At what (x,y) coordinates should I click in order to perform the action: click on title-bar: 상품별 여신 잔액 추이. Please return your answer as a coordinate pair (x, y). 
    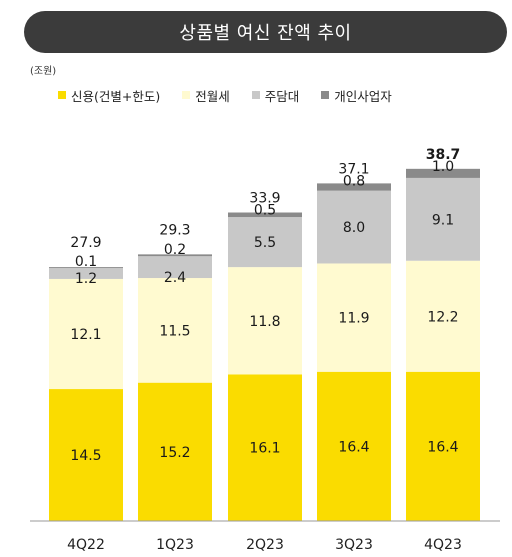
    Looking at the image, I should click on (265, 32).